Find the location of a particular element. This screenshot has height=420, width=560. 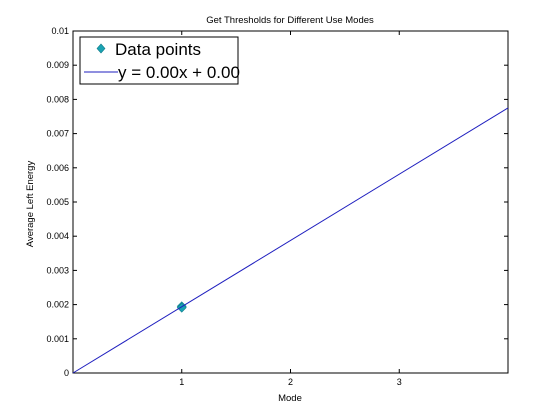

y-tick-label: 0.01 is located at coordinates (60, 31).